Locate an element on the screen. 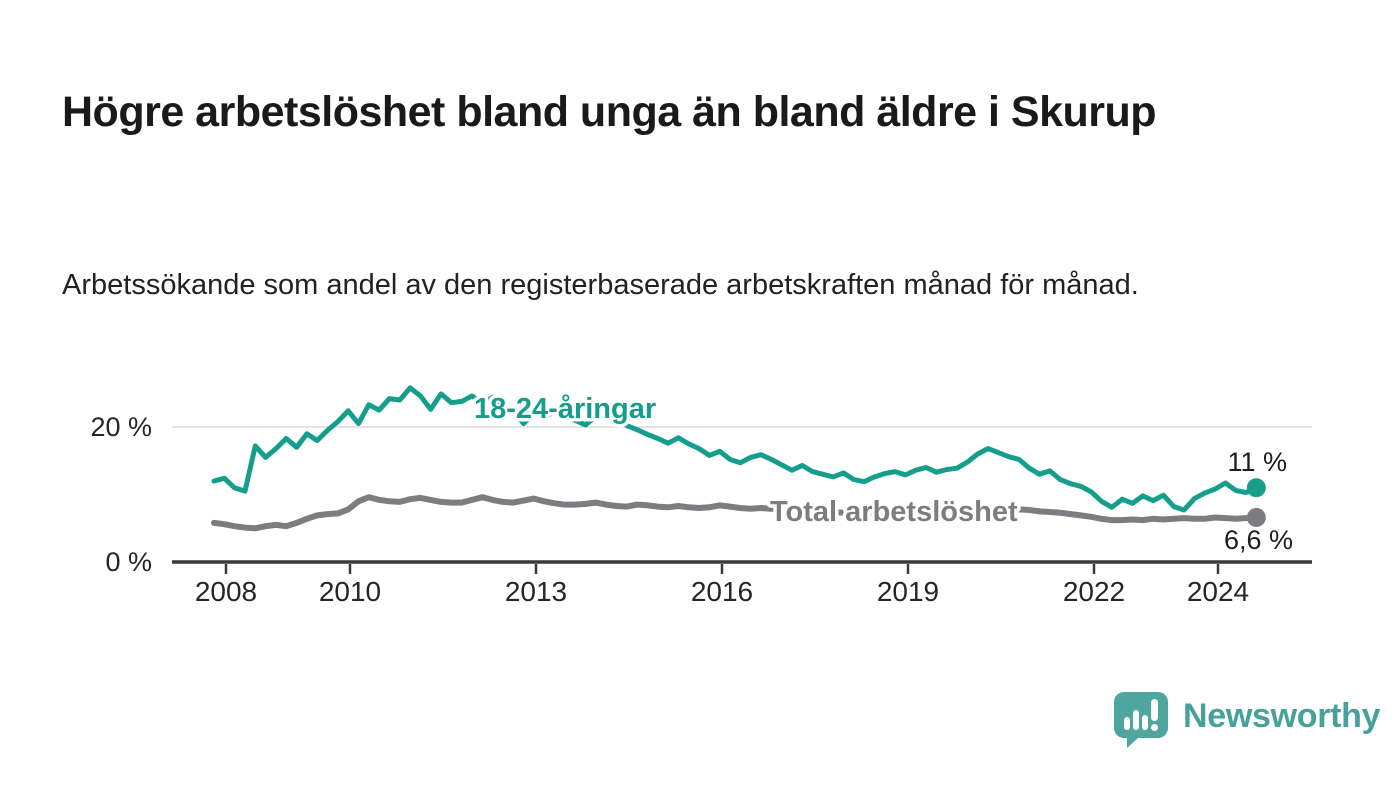  newsworthy-brand: Newsworthy is located at coordinates (1247, 716).